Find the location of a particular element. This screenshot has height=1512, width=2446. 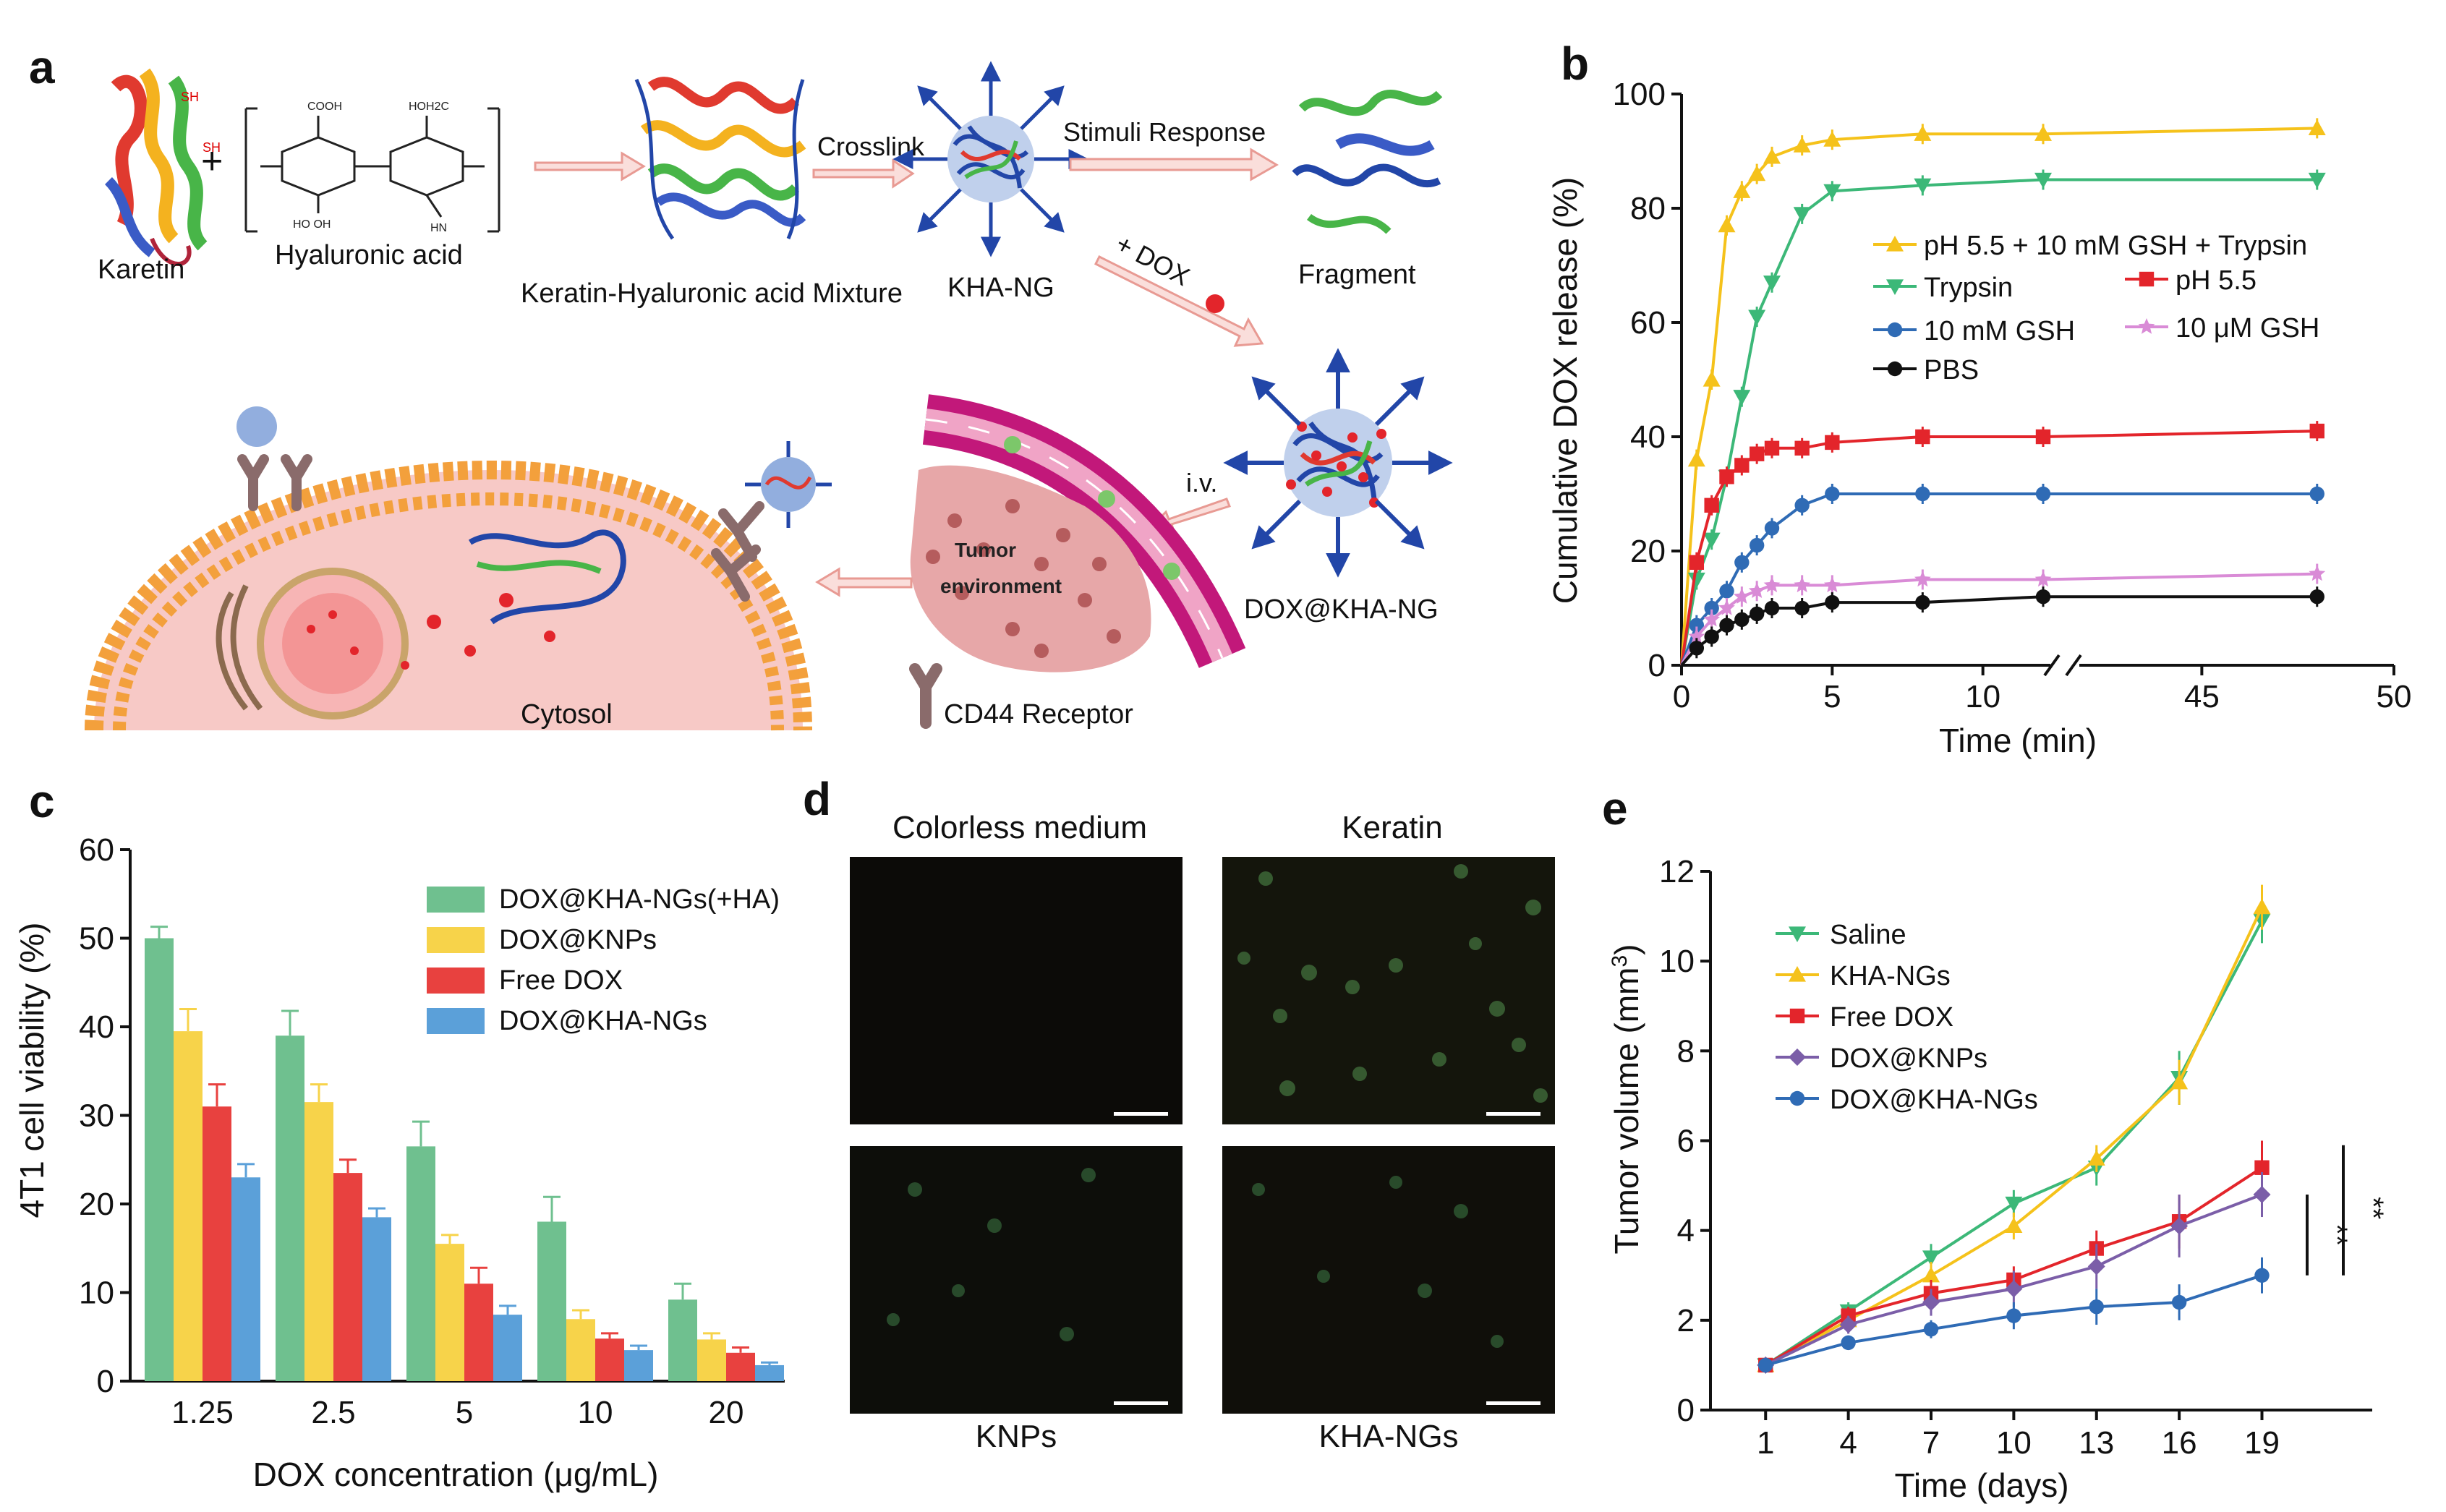

x-tick-label: 4 is located at coordinates (1848, 1443).